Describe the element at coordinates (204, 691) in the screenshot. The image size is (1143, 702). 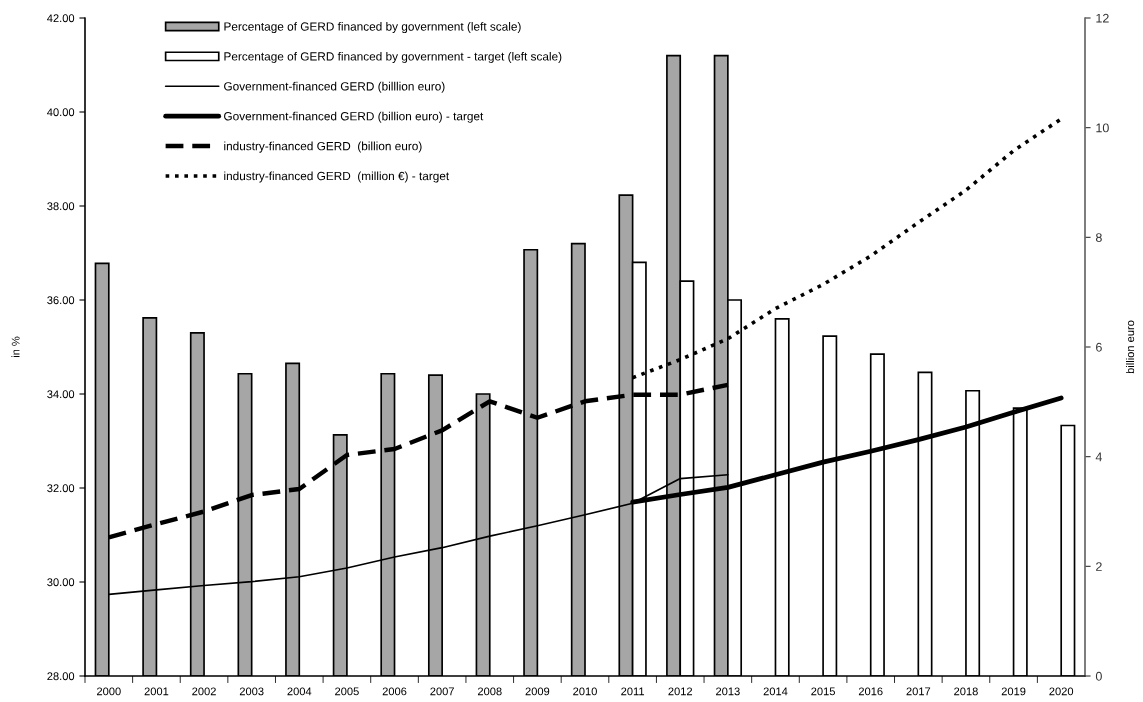
I see `x-tick-label: 2002` at that location.